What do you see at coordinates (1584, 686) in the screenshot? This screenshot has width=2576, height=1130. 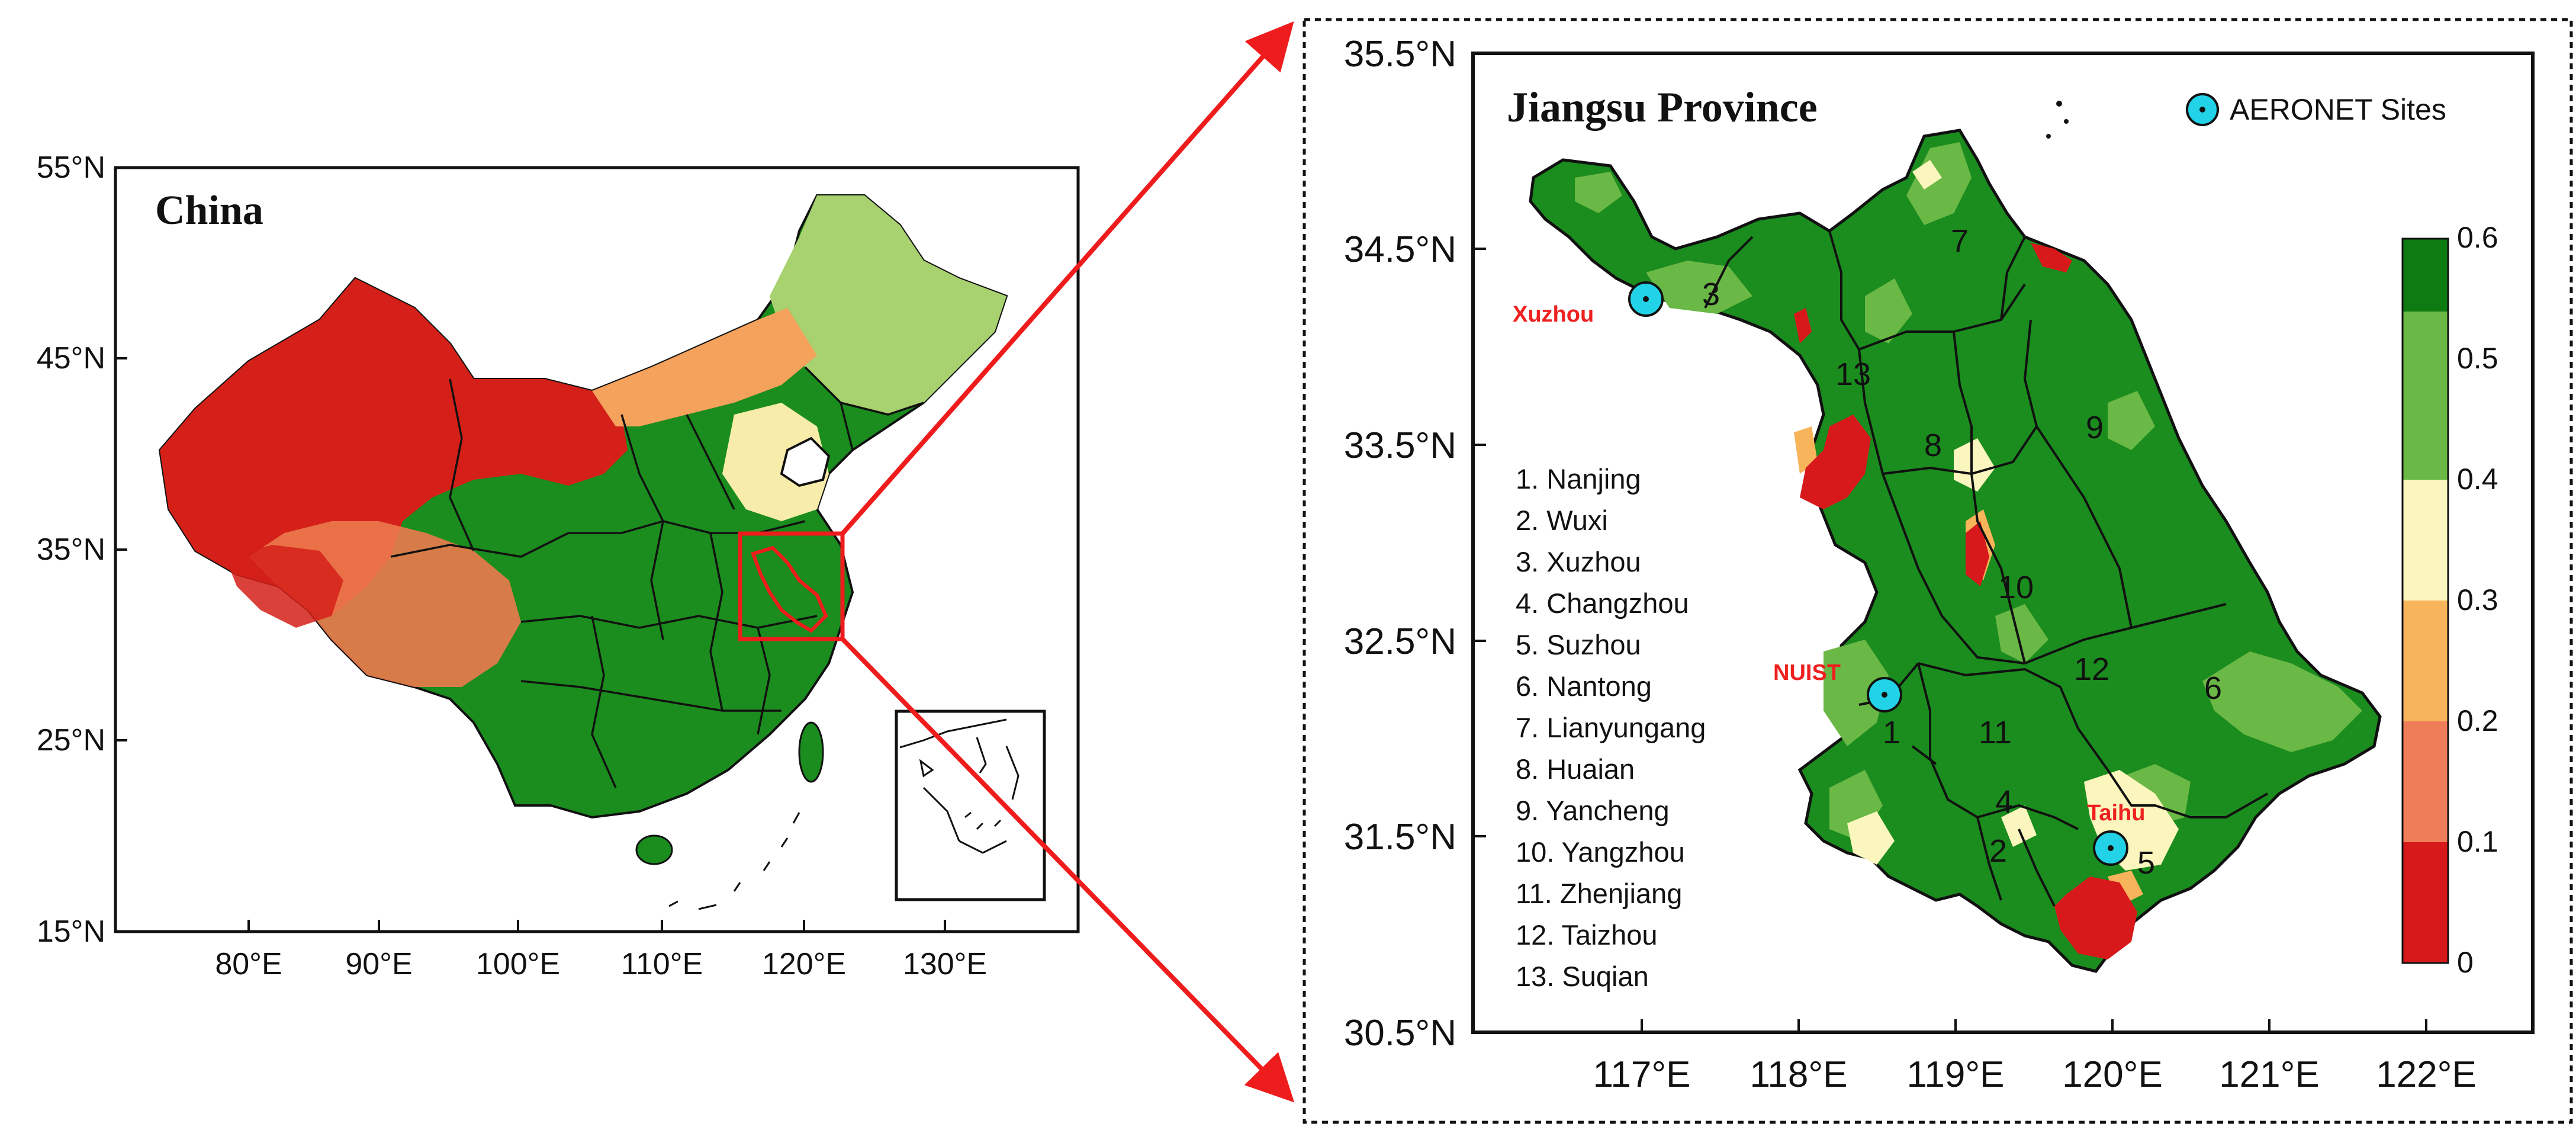 I see `city-list-item: 6. Nantong` at bounding box center [1584, 686].